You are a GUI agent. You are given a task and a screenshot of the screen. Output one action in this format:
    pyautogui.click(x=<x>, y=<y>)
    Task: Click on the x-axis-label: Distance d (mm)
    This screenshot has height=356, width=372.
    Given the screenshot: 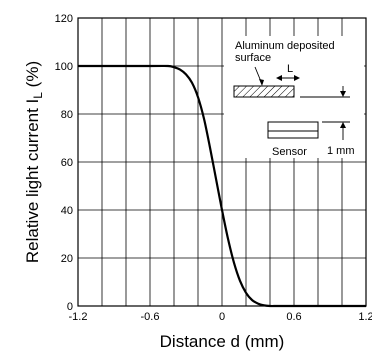 What is the action you would take?
    pyautogui.click(x=222, y=341)
    